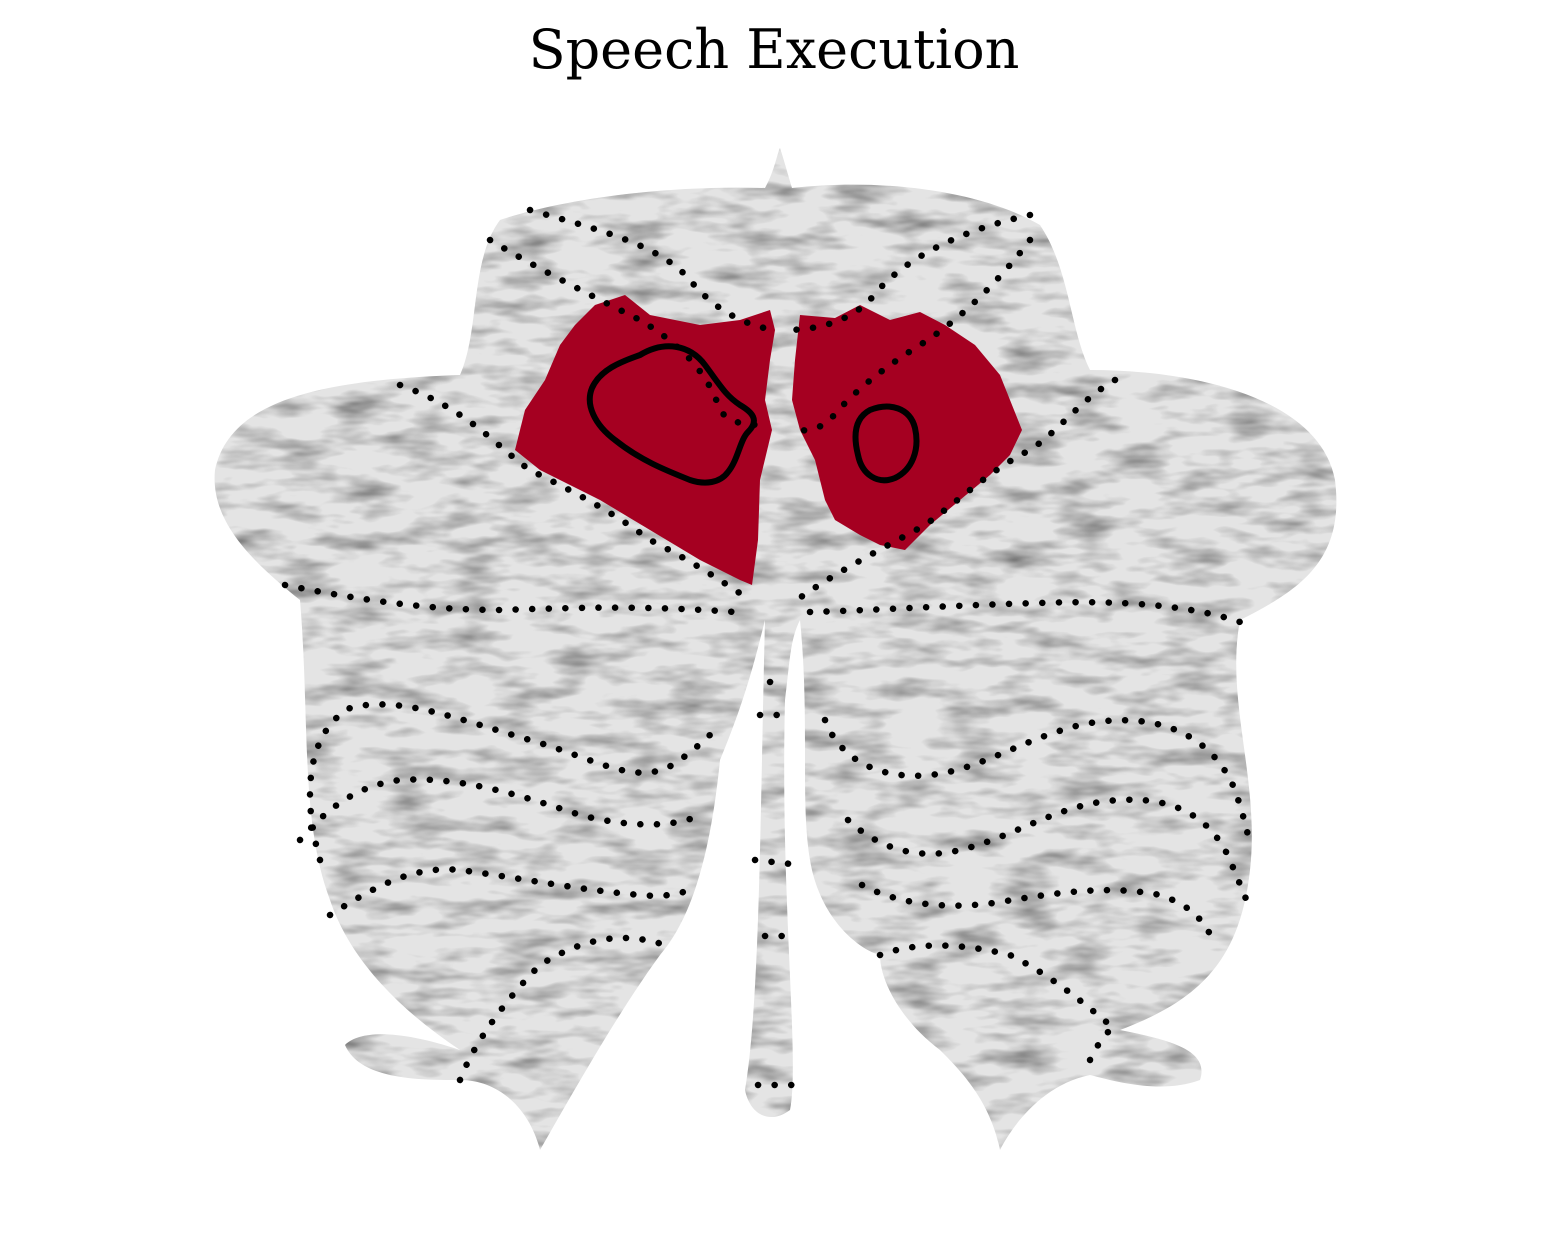  I want to click on activation-region-right, so click(907, 427).